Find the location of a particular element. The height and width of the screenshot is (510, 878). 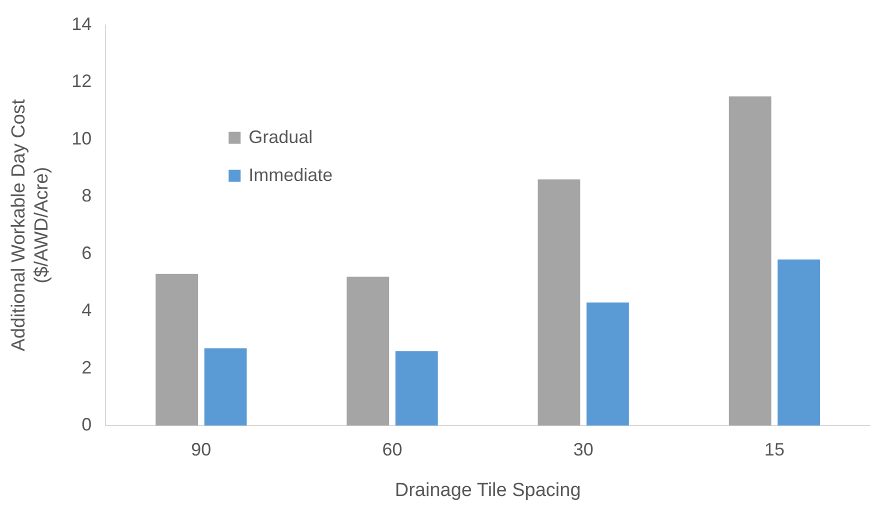

y-tick-label: 8 is located at coordinates (87, 196).